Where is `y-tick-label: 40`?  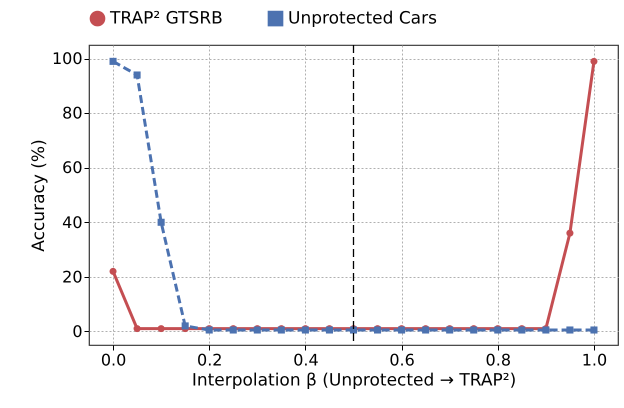 y-tick-label: 40 is located at coordinates (72, 222).